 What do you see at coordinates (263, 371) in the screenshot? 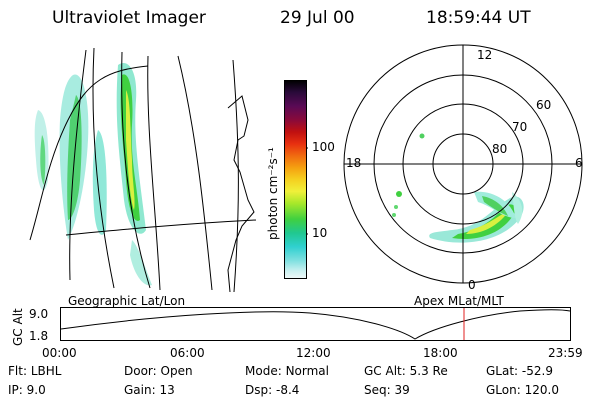
I see `info-mode-label: Mode:` at bounding box center [263, 371].